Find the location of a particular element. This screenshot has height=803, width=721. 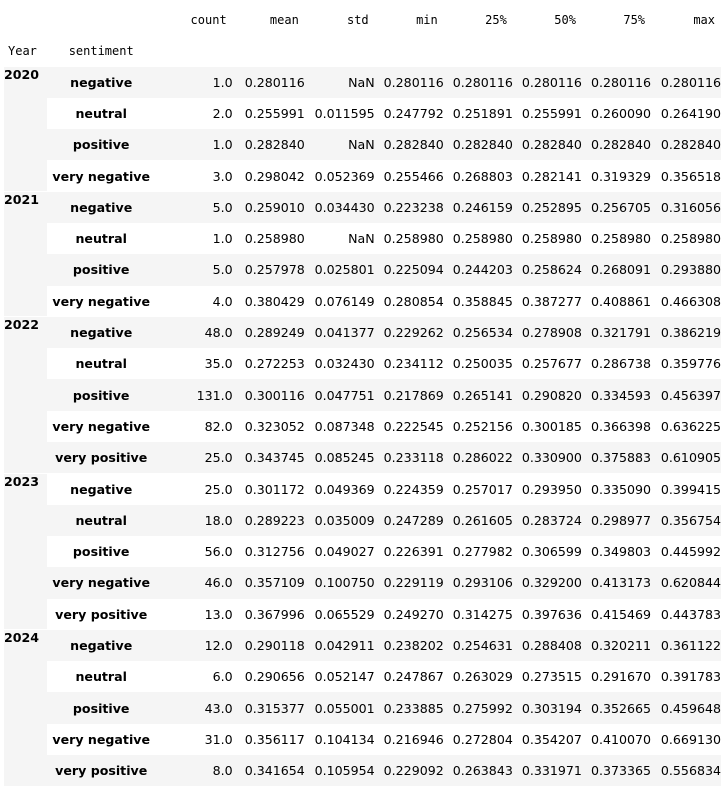

cell-value: 0.256705 is located at coordinates (616, 207).